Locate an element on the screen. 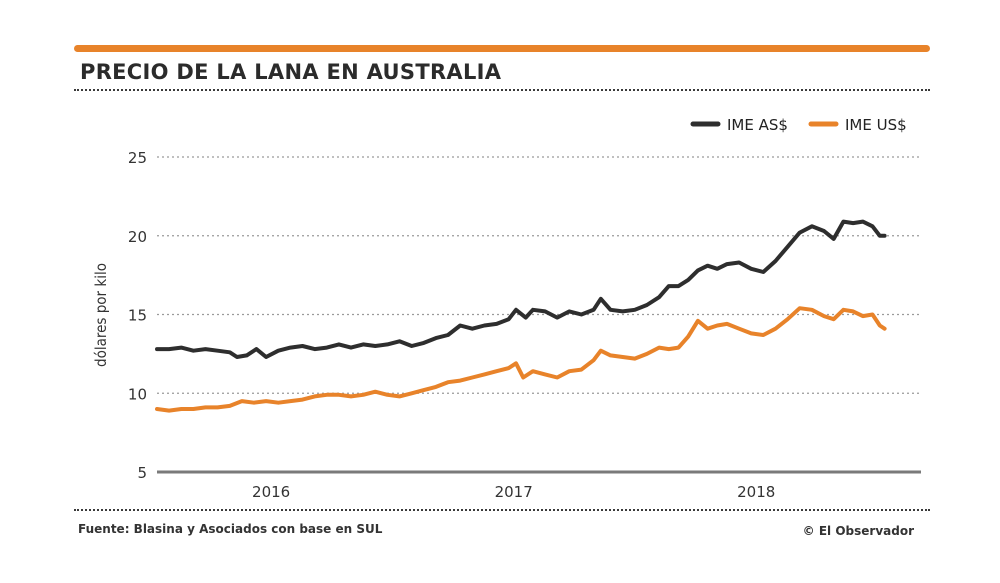 The width and height of the screenshot is (1000, 583). chart-title: PRECIO DE LA LANA EN AUSTRALIA is located at coordinates (291, 72).